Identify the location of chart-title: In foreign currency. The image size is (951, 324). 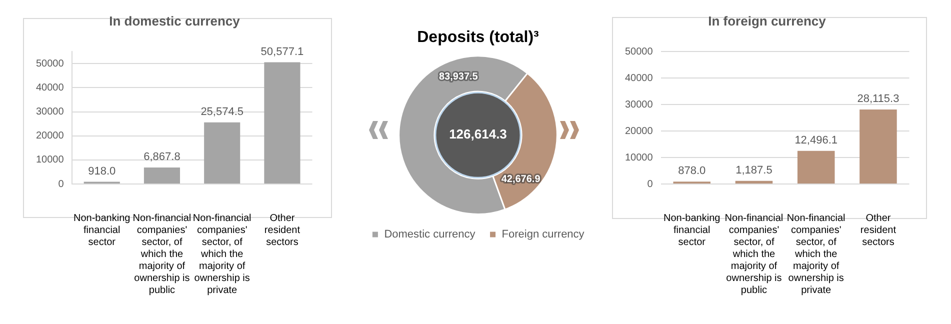
(767, 20).